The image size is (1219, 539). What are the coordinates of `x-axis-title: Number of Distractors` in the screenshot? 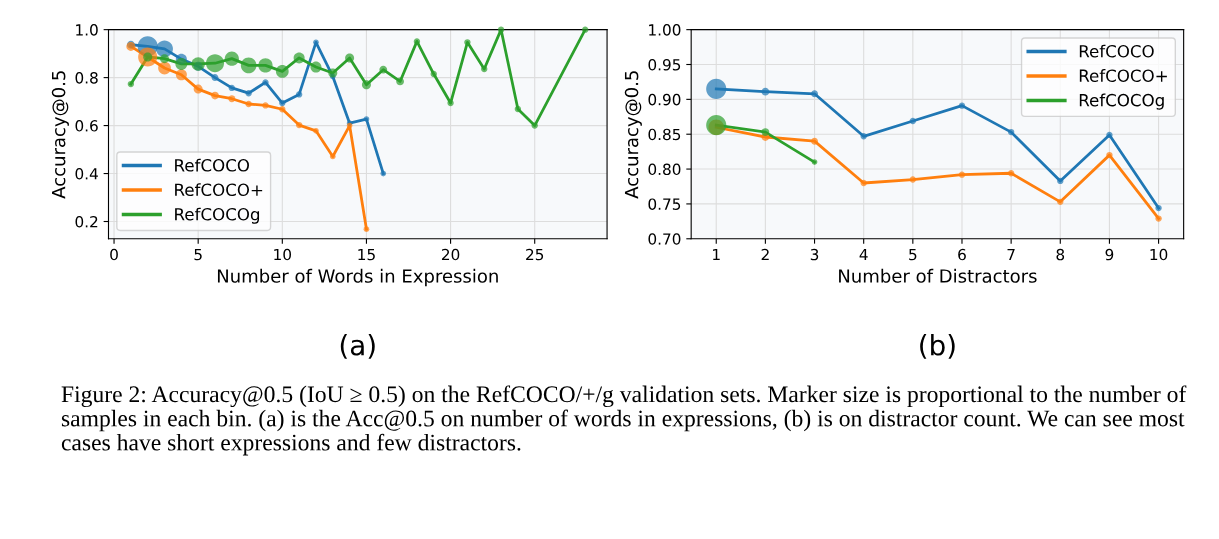 It's located at (938, 275).